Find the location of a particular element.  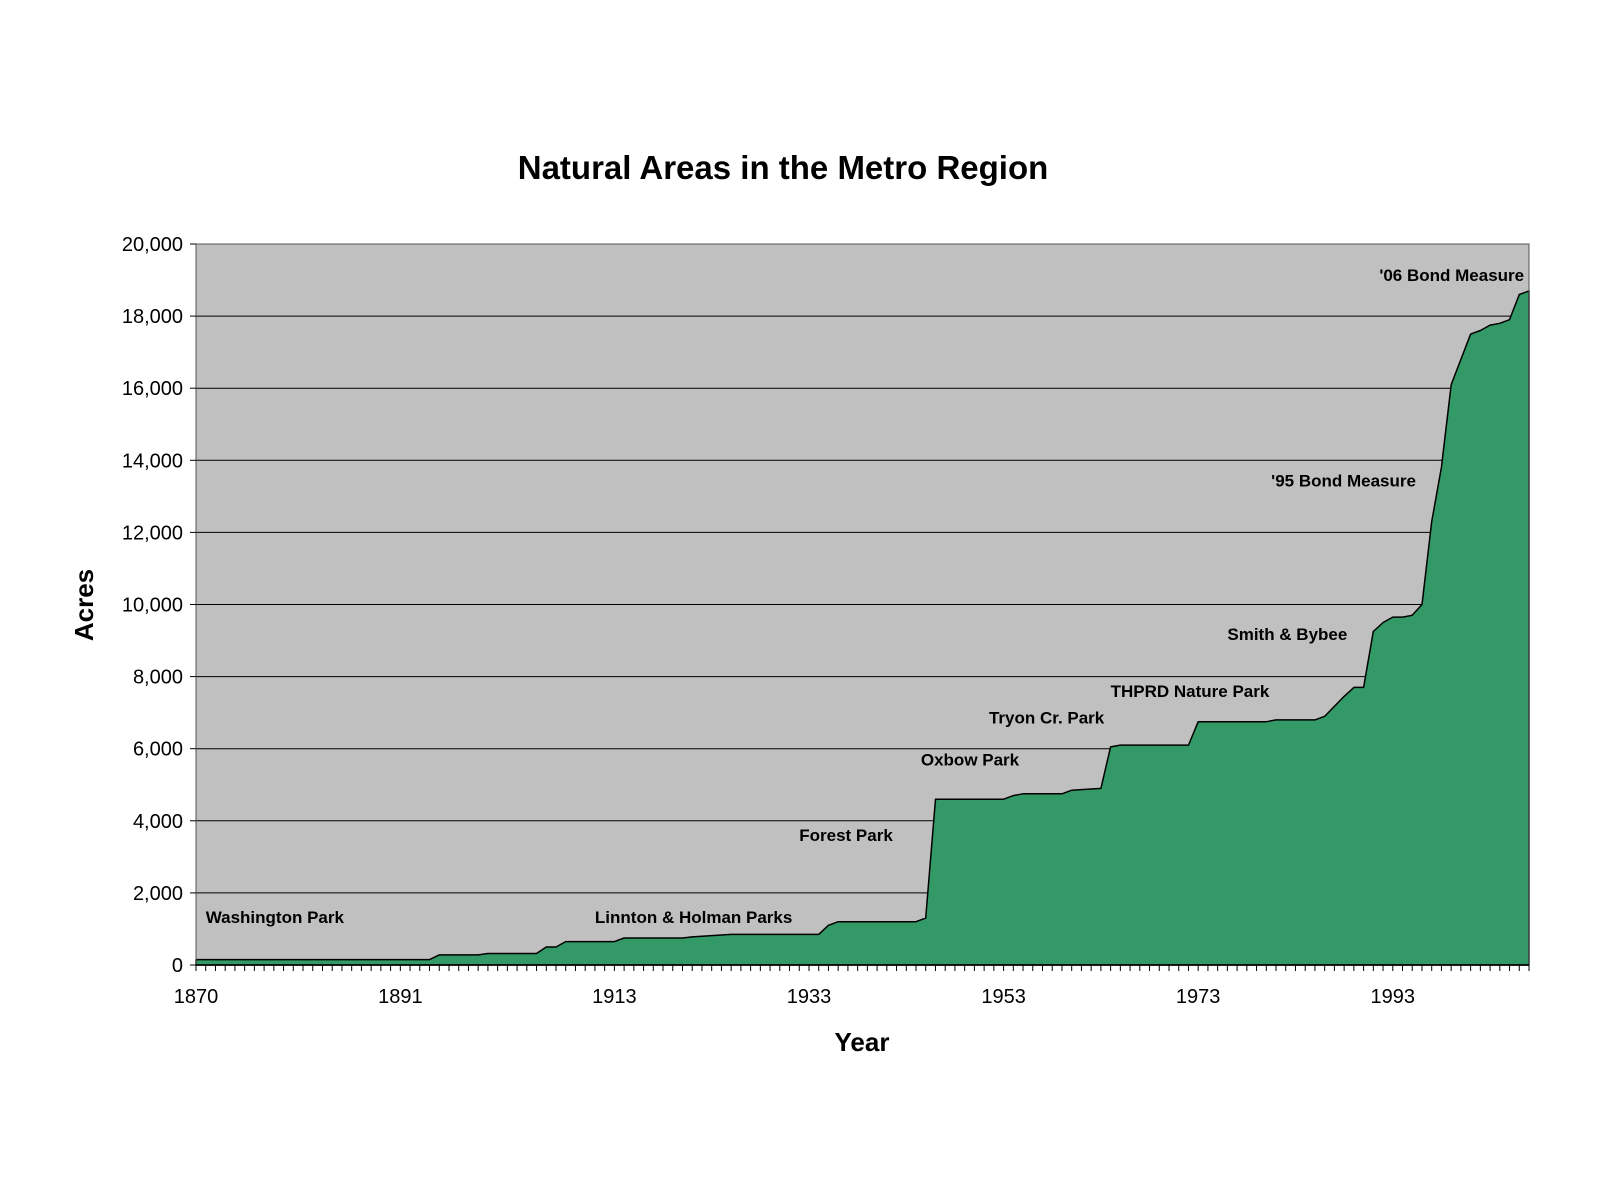

x-tick-label: 1913 is located at coordinates (614, 997).